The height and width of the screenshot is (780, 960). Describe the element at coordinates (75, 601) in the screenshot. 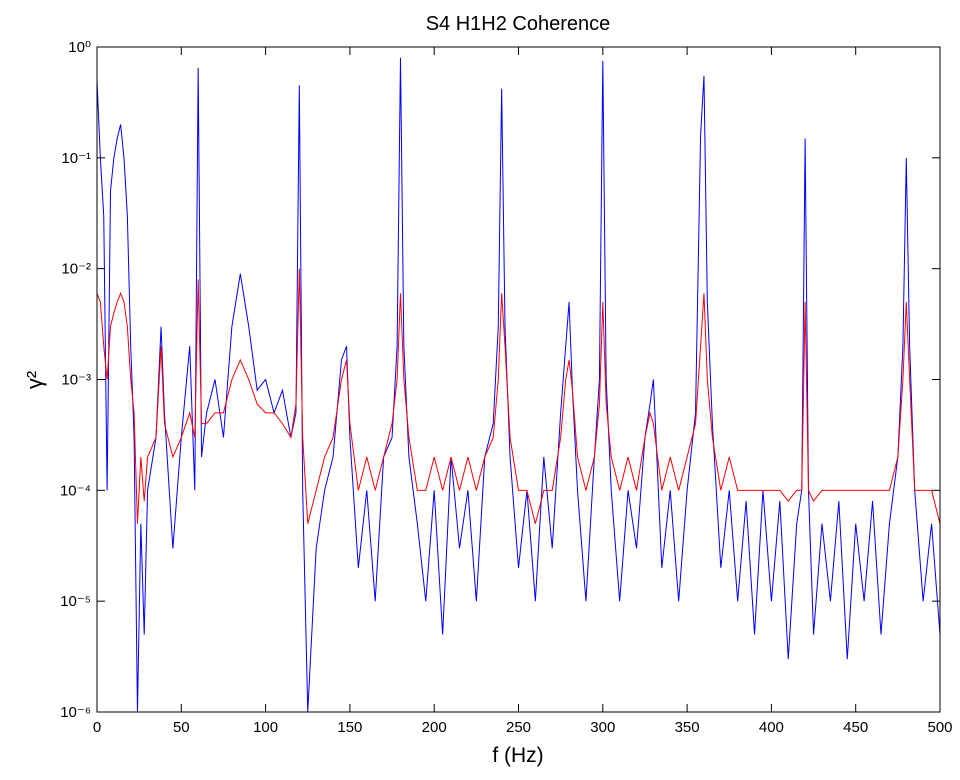

I see `y-tick-label: 10⁻⁵` at that location.